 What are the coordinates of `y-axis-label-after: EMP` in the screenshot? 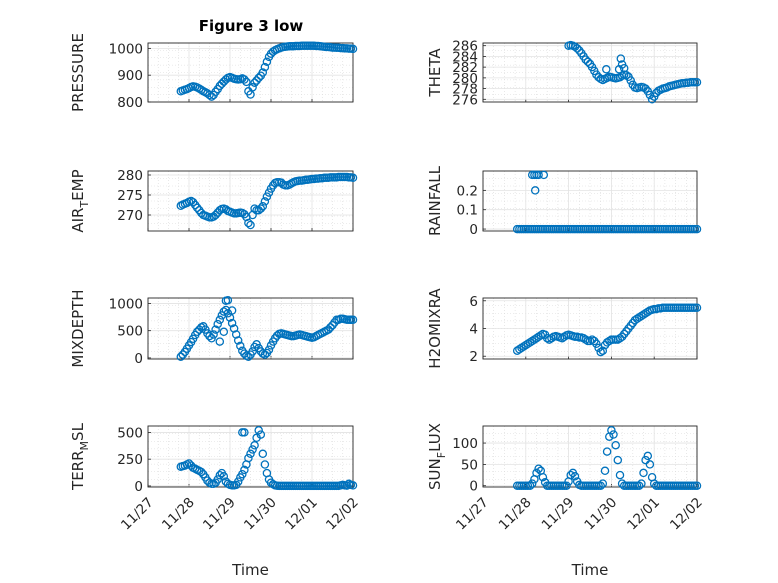 It's located at (78, 184).